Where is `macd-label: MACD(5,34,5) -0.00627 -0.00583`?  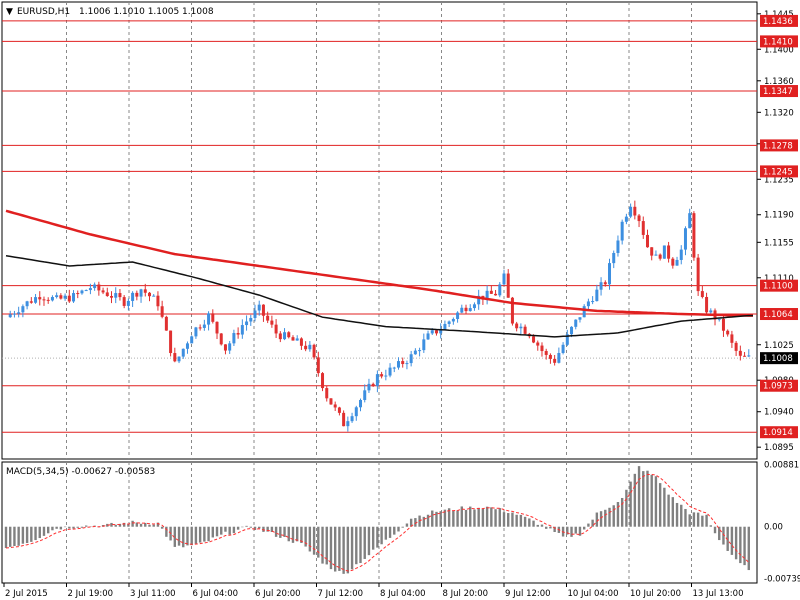
macd-label: MACD(5,34,5) -0.00627 -0.00583 is located at coordinates (80, 472).